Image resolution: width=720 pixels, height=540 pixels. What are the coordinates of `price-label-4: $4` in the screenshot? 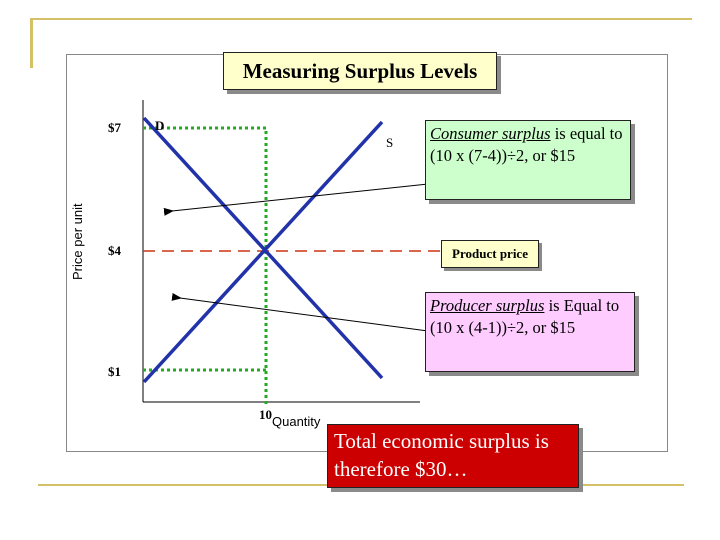 It's located at (114, 250).